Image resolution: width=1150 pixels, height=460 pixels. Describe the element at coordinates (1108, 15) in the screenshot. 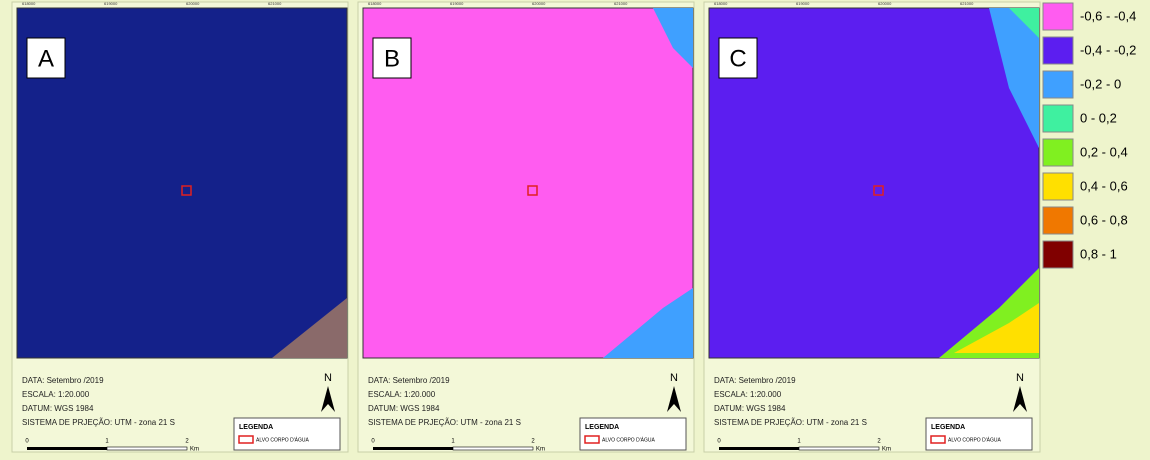

I see `legend-label: -0,6 - -0,4` at that location.